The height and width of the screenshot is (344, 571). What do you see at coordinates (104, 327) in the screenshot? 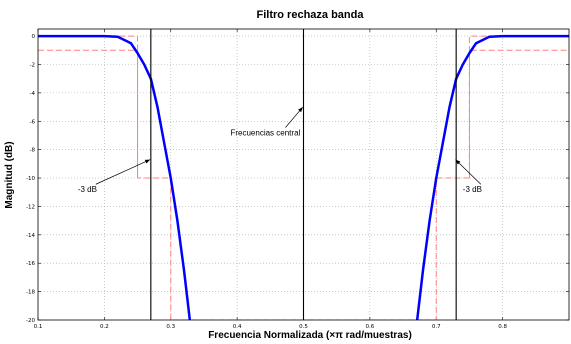
I see `x-tick-label: 0.2` at bounding box center [104, 327].